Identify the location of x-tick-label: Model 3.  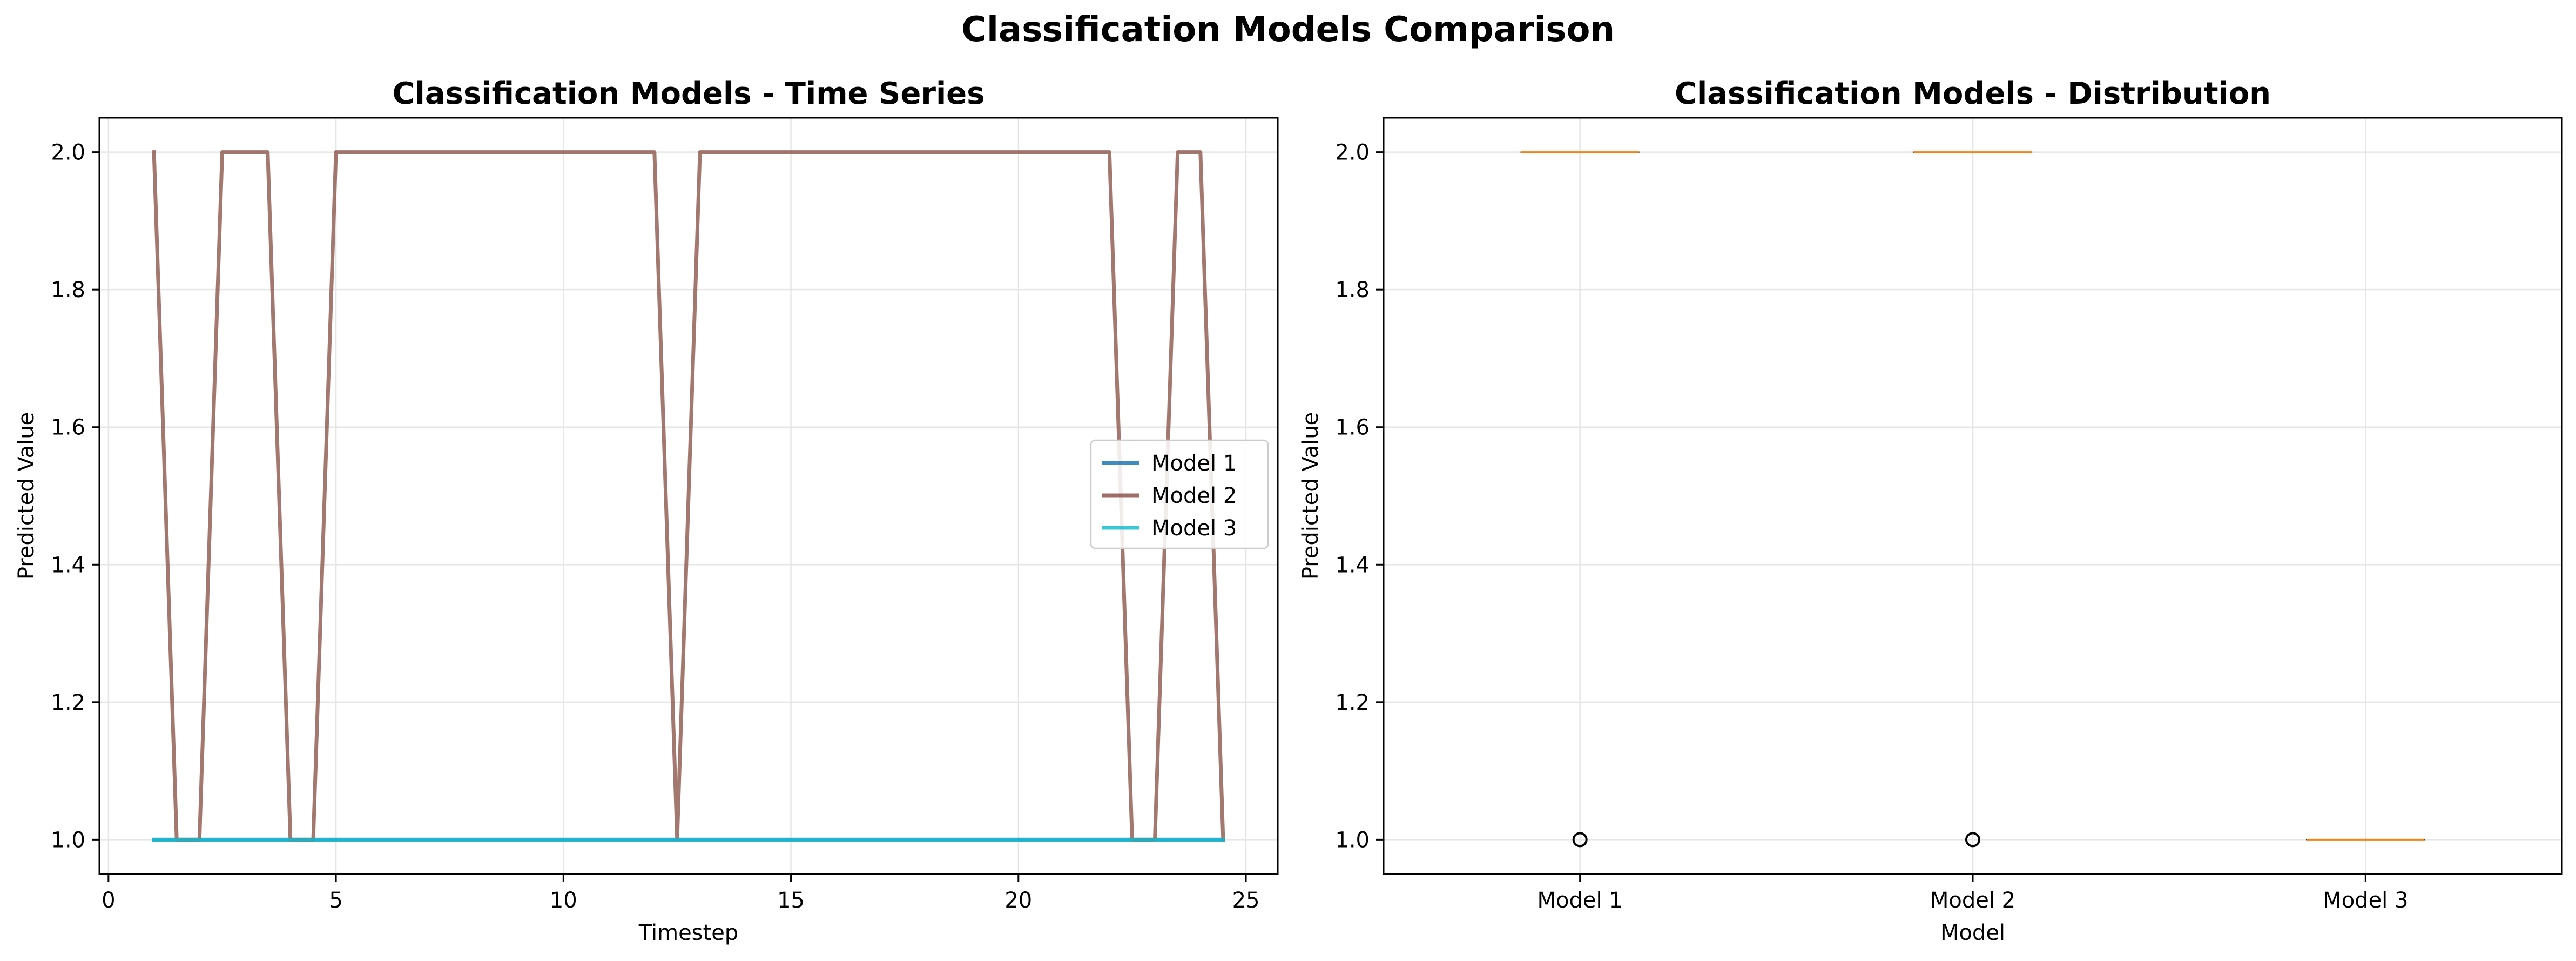
(2365, 900).